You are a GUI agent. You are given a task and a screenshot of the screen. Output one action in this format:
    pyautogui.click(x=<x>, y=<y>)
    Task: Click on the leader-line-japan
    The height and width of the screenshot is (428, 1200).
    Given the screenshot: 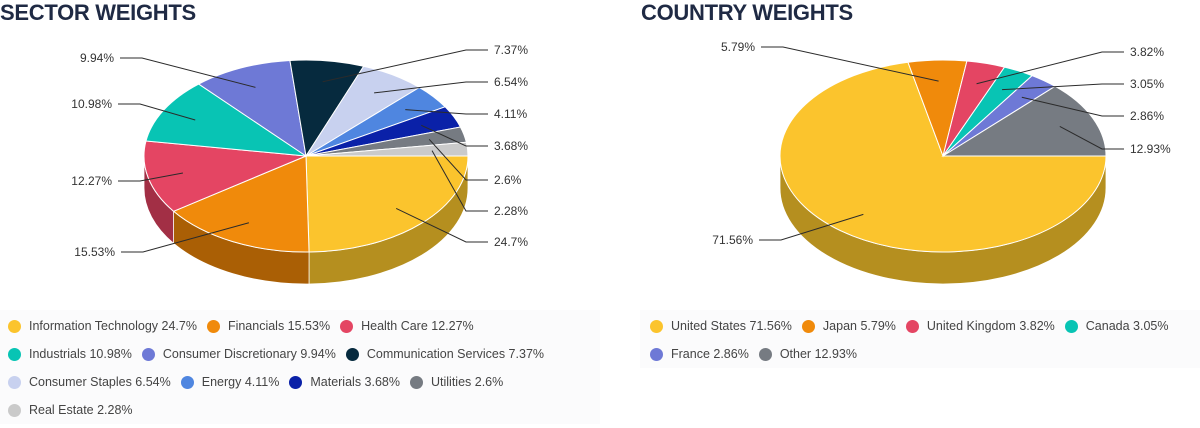 What is the action you would take?
    pyautogui.click(x=850, y=64)
    